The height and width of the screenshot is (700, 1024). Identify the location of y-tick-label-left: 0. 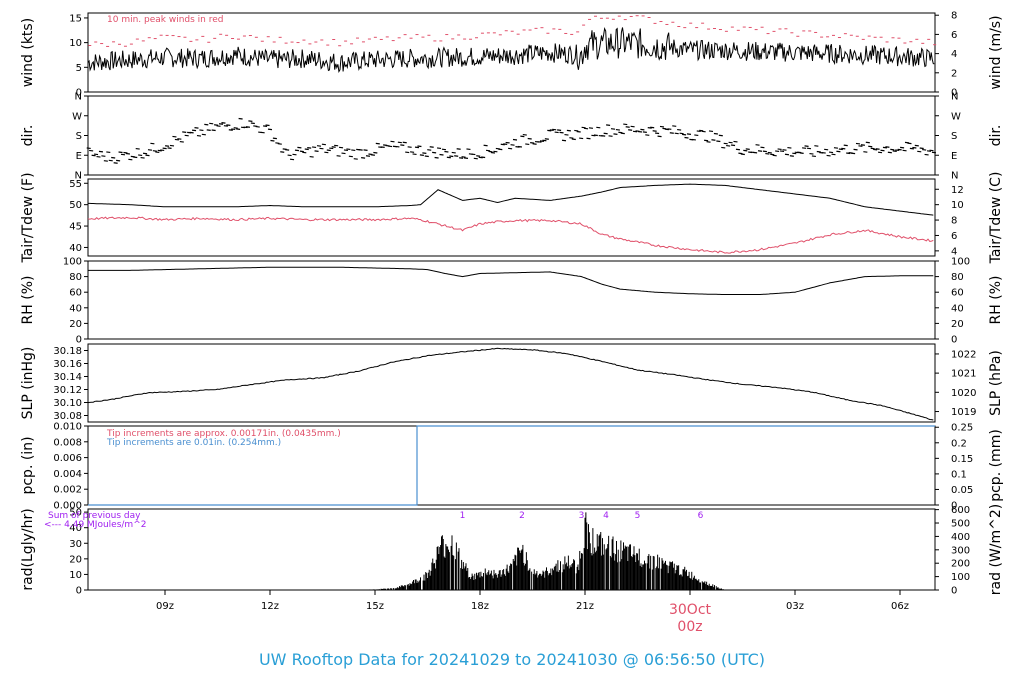
(79, 93).